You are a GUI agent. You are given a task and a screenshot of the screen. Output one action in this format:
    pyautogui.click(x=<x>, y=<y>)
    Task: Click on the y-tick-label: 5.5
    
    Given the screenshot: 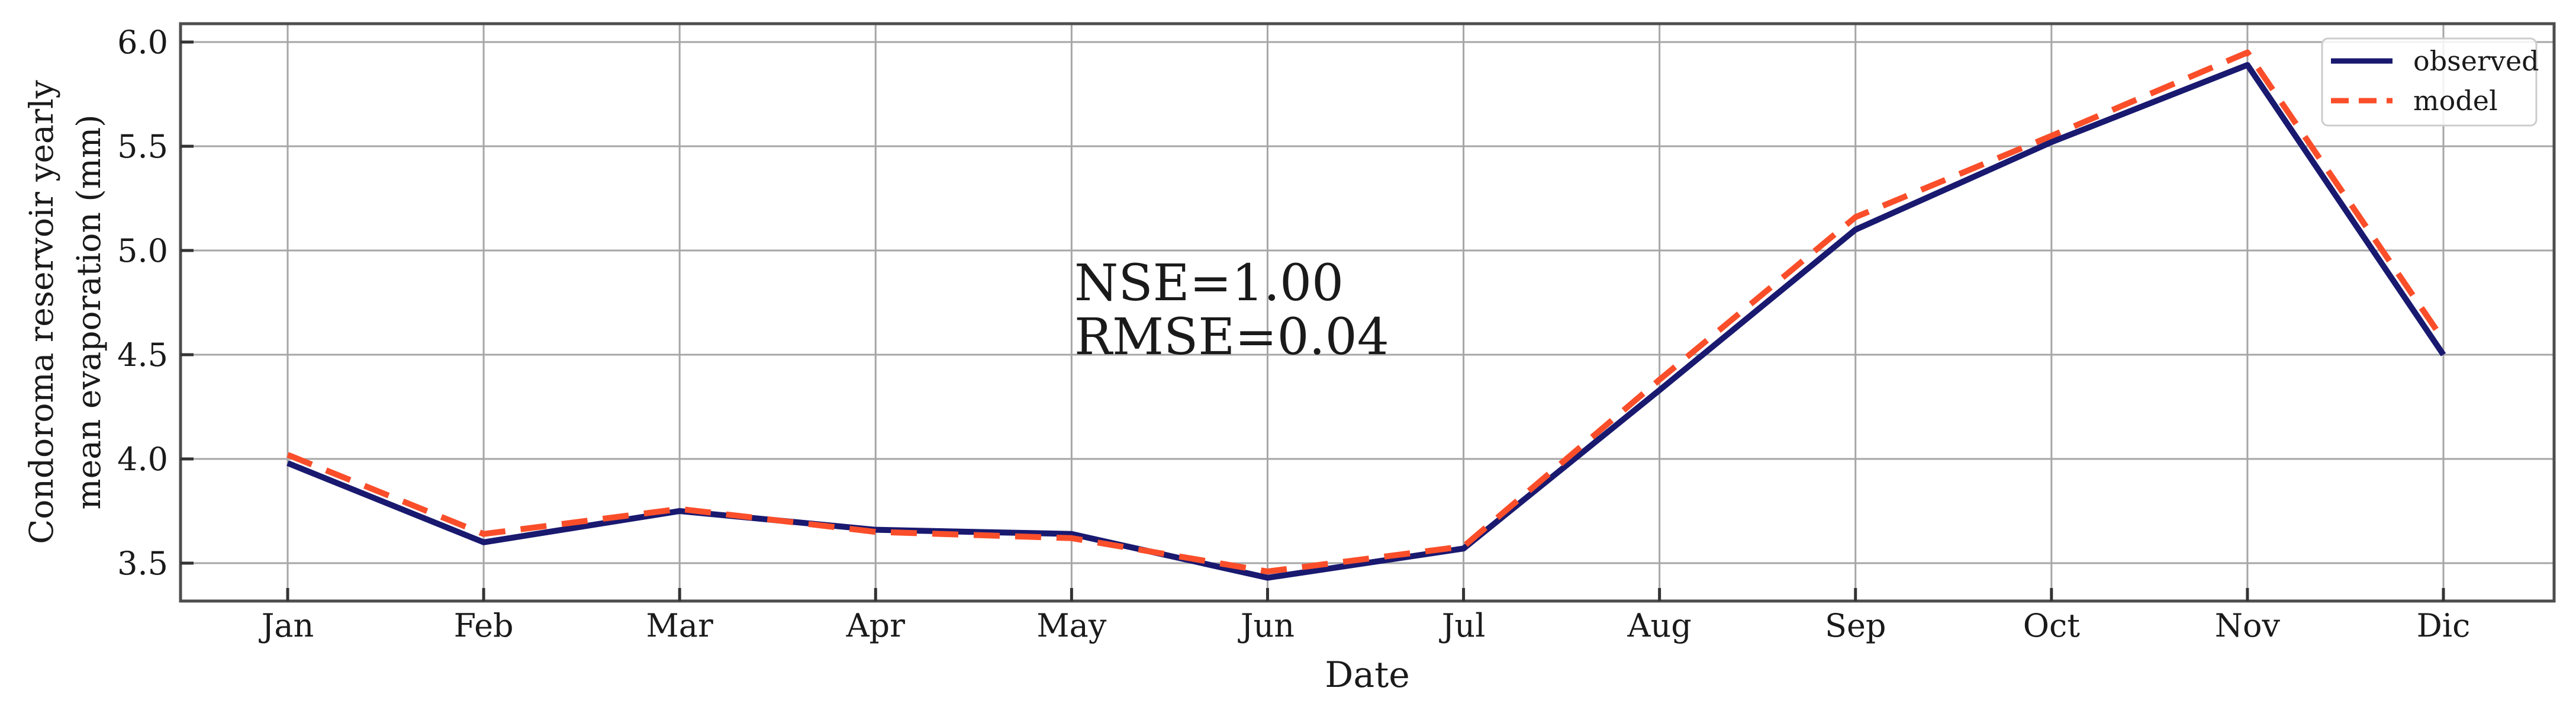 What is the action you would take?
    pyautogui.click(x=142, y=146)
    